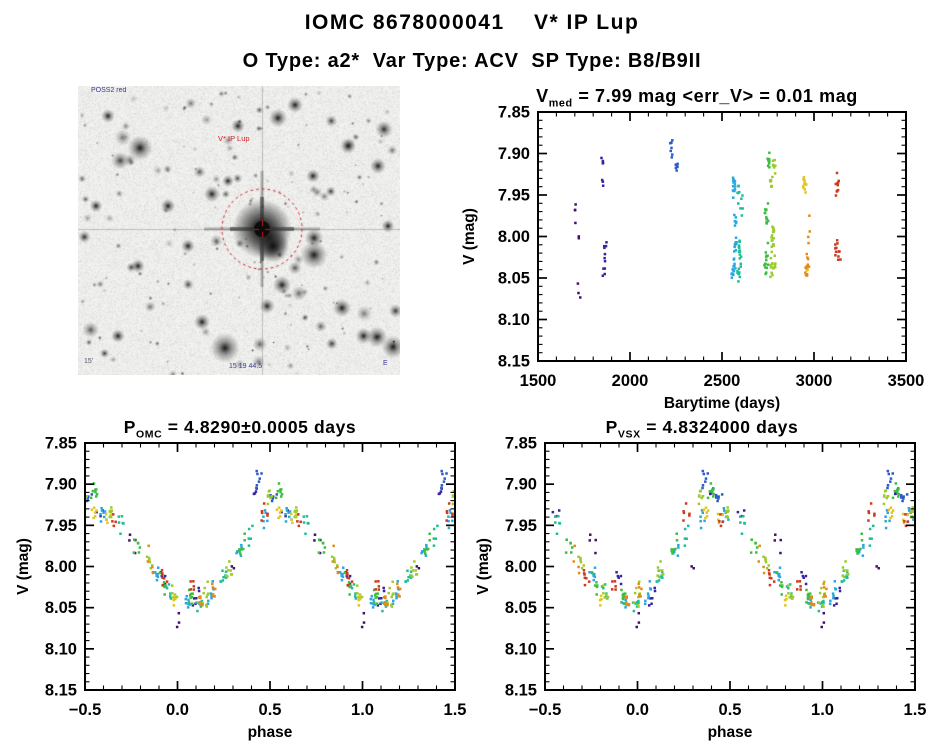 The image size is (944, 747). I want to click on svg-text: 2000, so click(630, 381).